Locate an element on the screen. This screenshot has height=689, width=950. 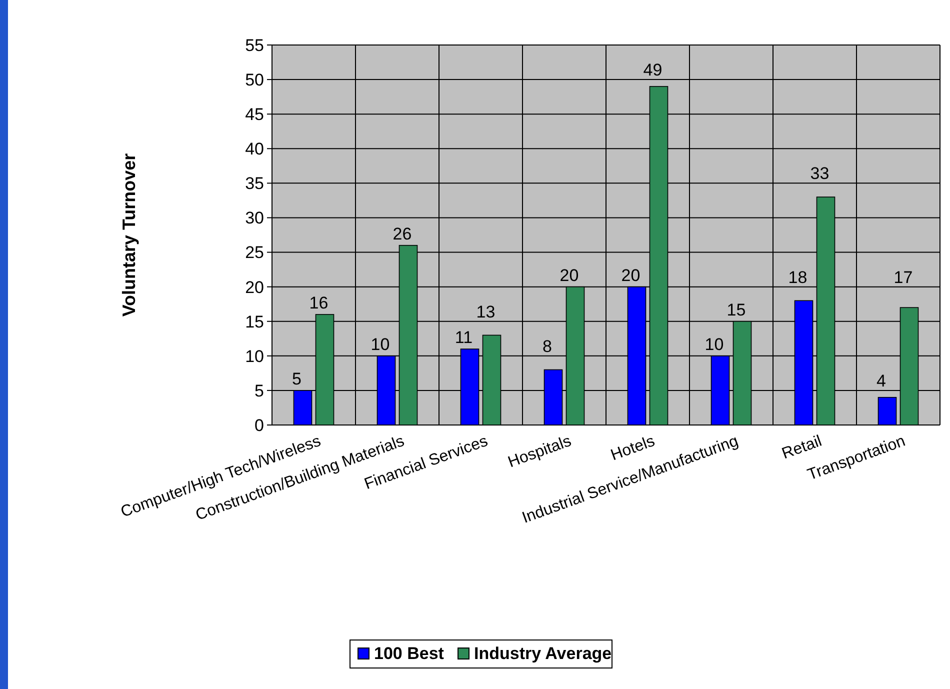
y-tick-label: 10 is located at coordinates (254, 356).